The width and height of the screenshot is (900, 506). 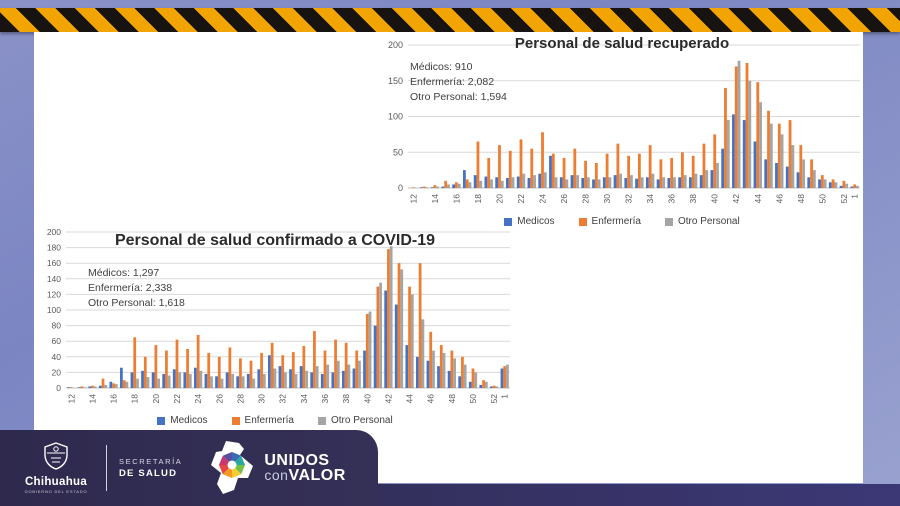 I want to click on annotation-line: Enfermería: 2,338, so click(x=130, y=288).